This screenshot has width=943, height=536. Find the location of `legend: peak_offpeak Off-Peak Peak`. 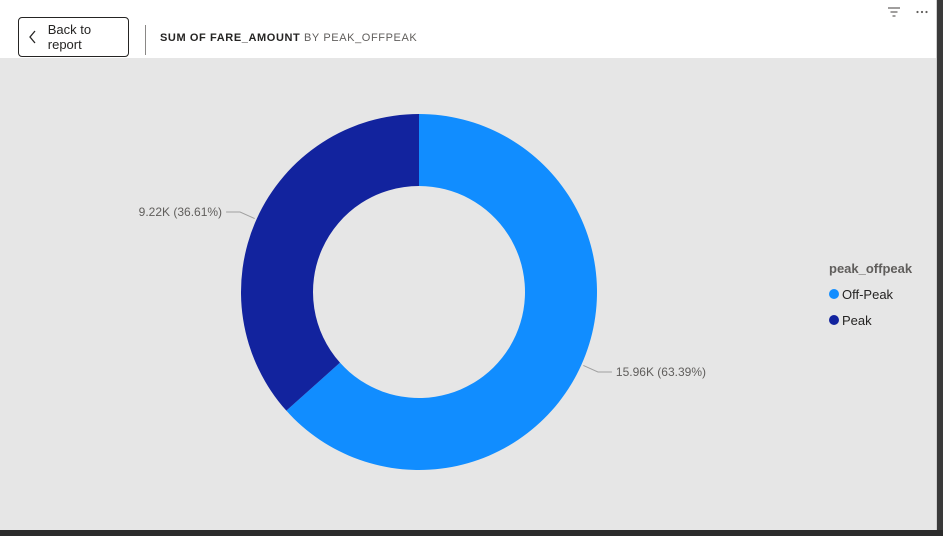

legend: peak_offpeak Off-Peak Peak is located at coordinates (870, 297).